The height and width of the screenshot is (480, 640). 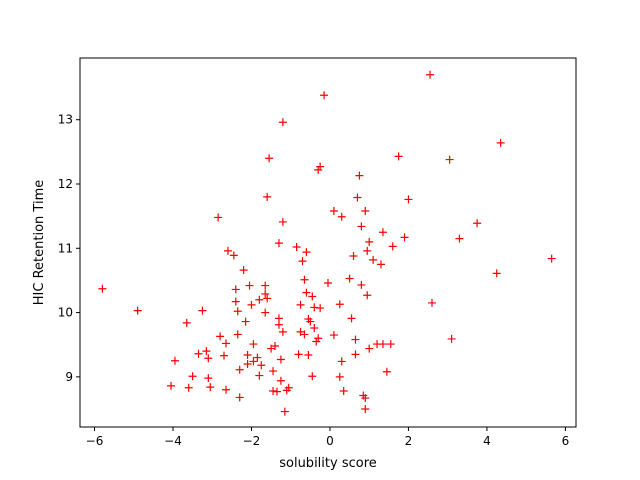 What do you see at coordinates (566, 441) in the screenshot?
I see `x-tick-label: 6` at bounding box center [566, 441].